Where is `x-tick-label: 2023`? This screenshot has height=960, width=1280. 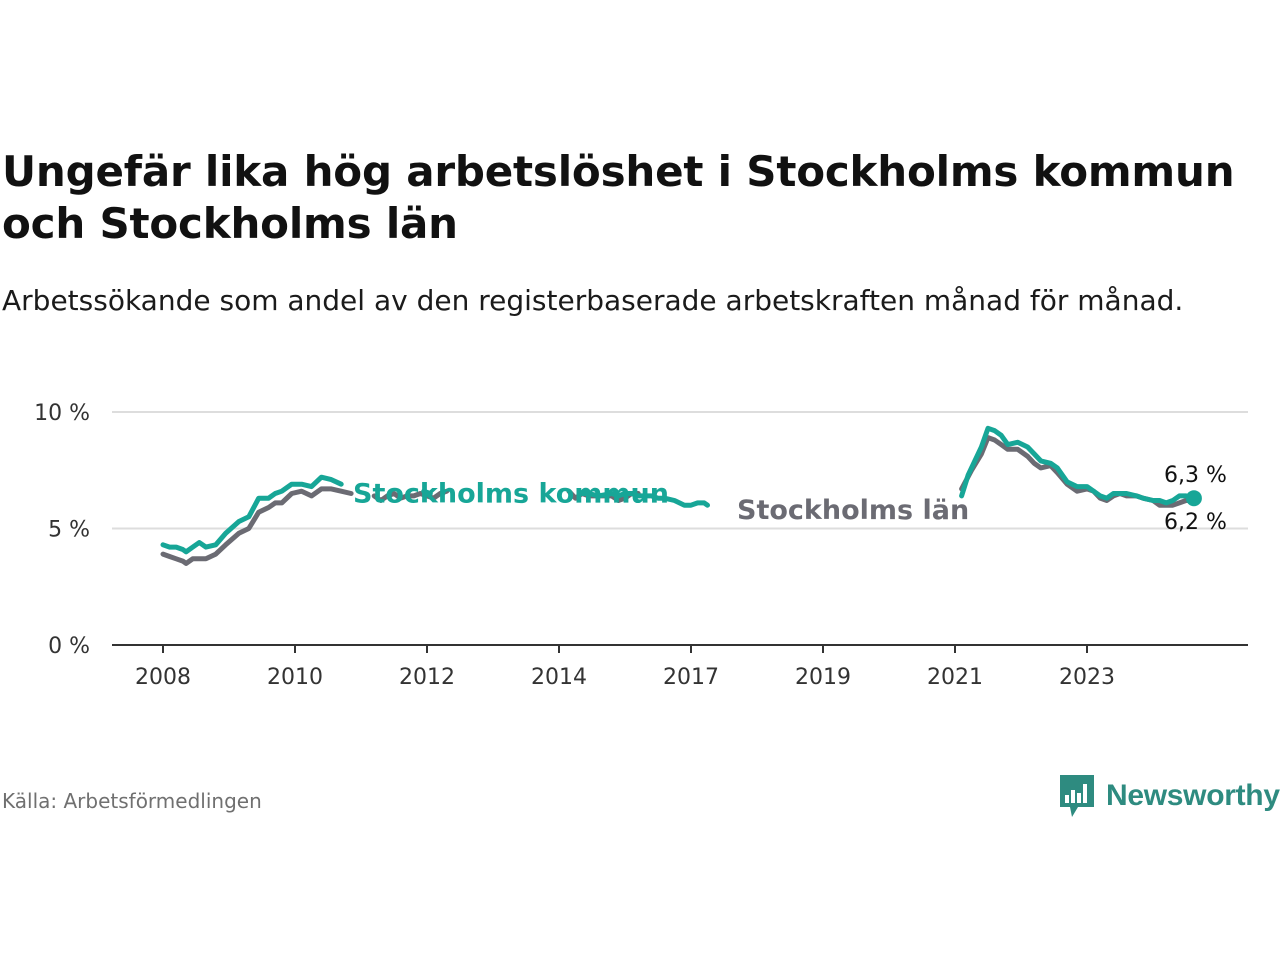
x-tick-label: 2023 is located at coordinates (1087, 677).